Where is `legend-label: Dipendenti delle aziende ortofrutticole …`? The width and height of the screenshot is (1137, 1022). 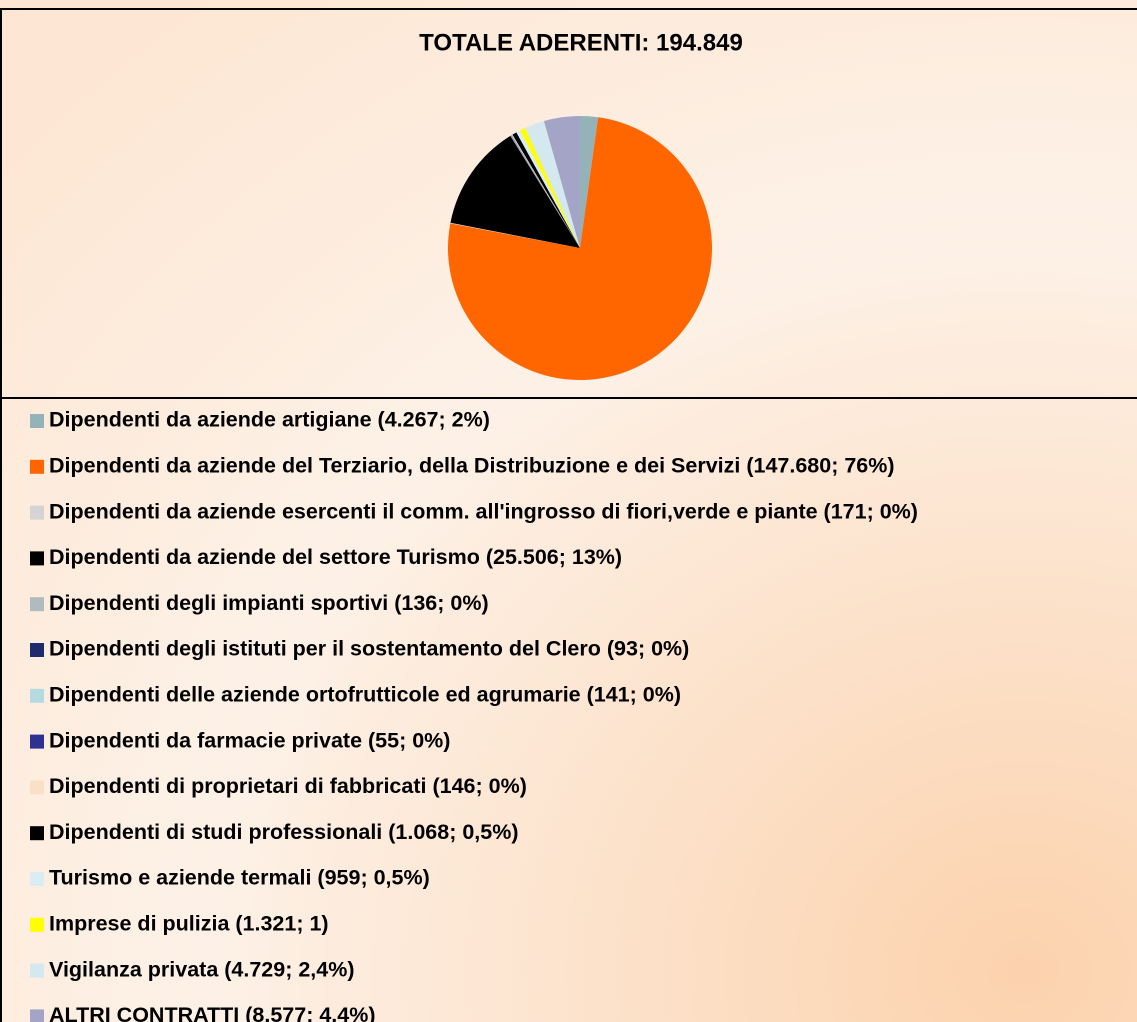
legend-label: Dipendenti delle aziende ortofrutticole … is located at coordinates (365, 694).